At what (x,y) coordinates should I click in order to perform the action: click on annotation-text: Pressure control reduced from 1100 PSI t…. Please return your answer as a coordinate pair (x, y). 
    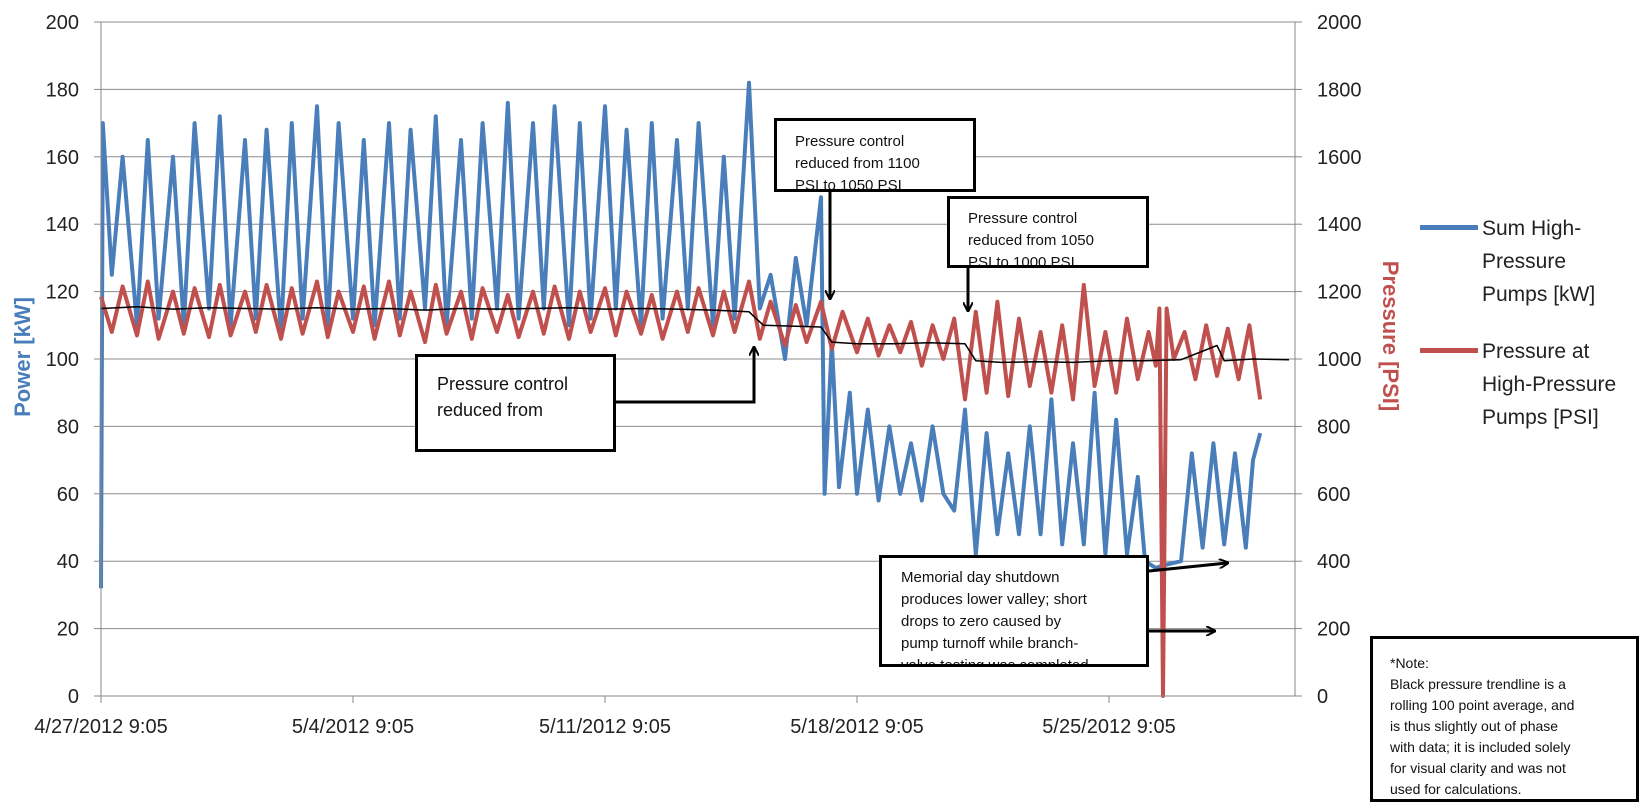
    Looking at the image, I should click on (857, 162).